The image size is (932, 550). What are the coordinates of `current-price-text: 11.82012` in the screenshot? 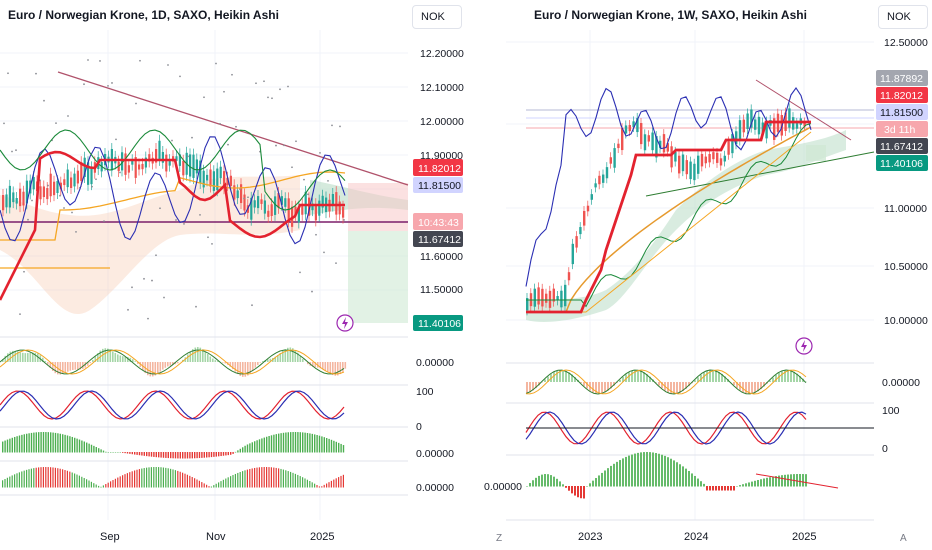 It's located at (439, 169).